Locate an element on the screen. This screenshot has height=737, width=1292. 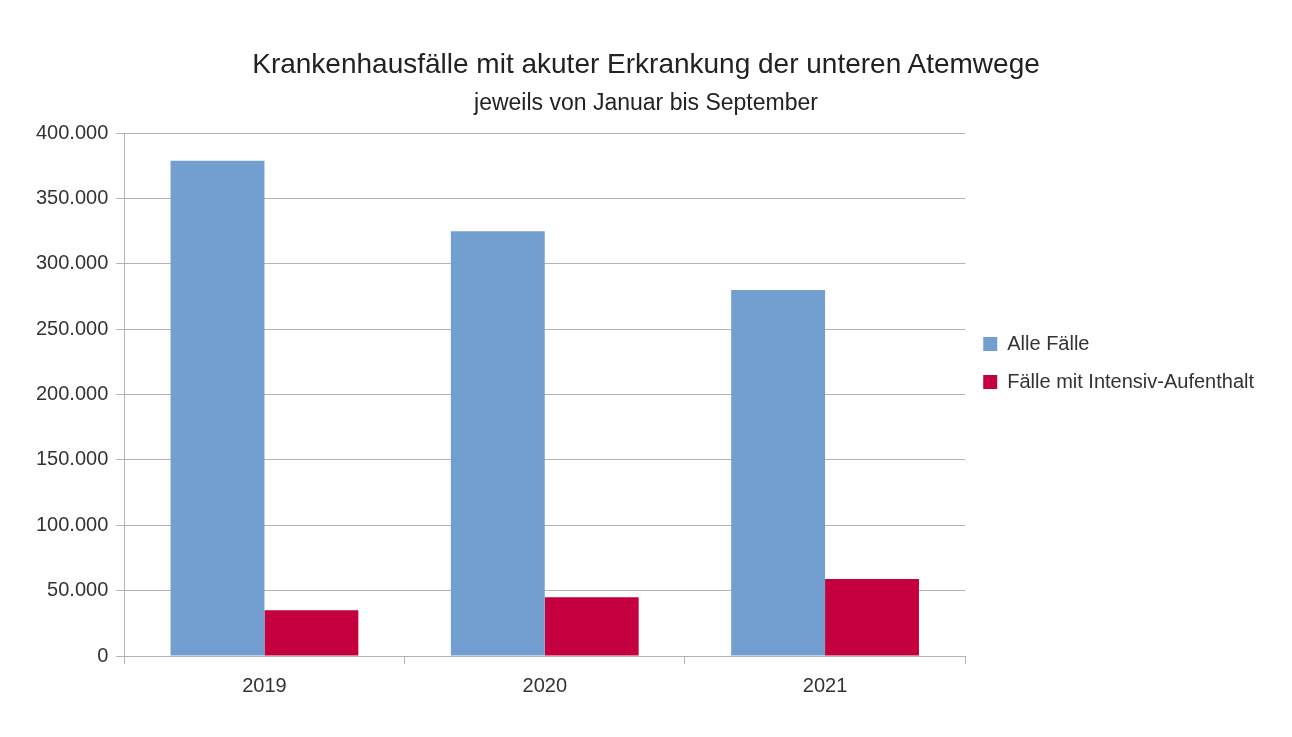
x-tick-label: 2019 is located at coordinates (264, 684).